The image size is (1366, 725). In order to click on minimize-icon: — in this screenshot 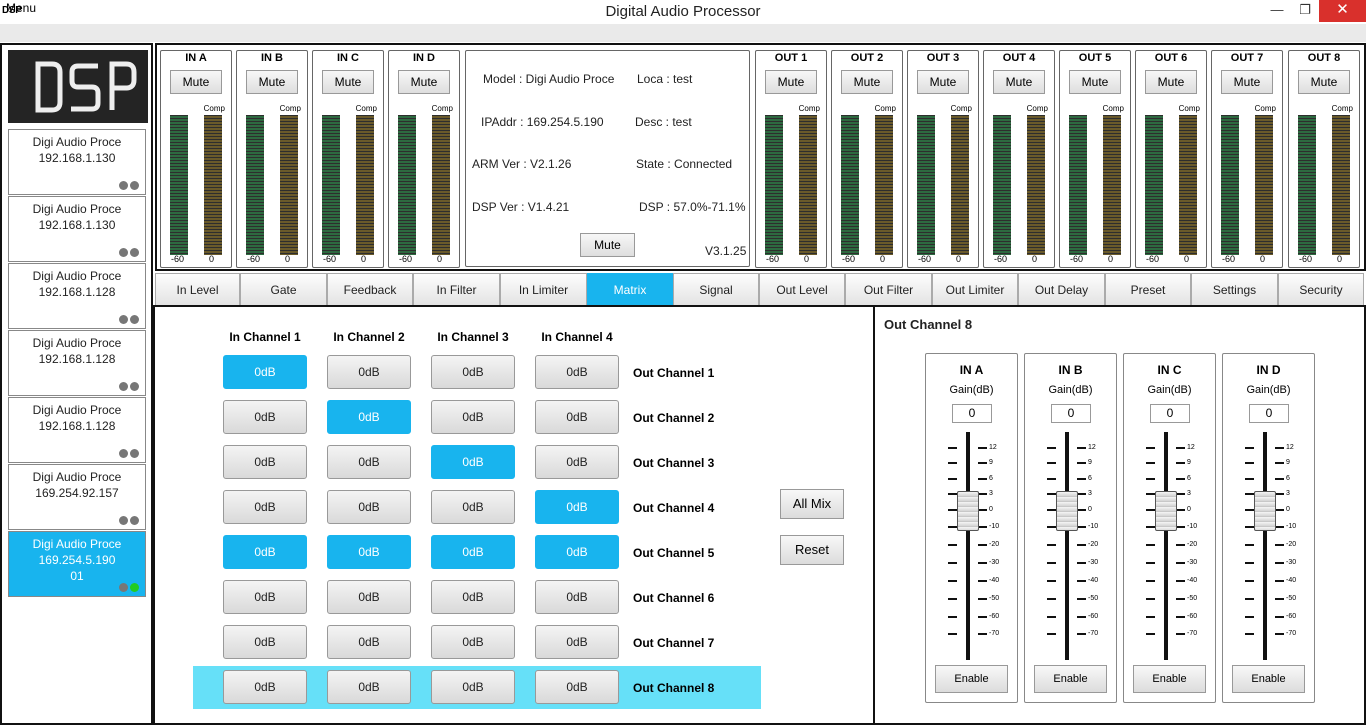, I will do `click(1277, 9)`.